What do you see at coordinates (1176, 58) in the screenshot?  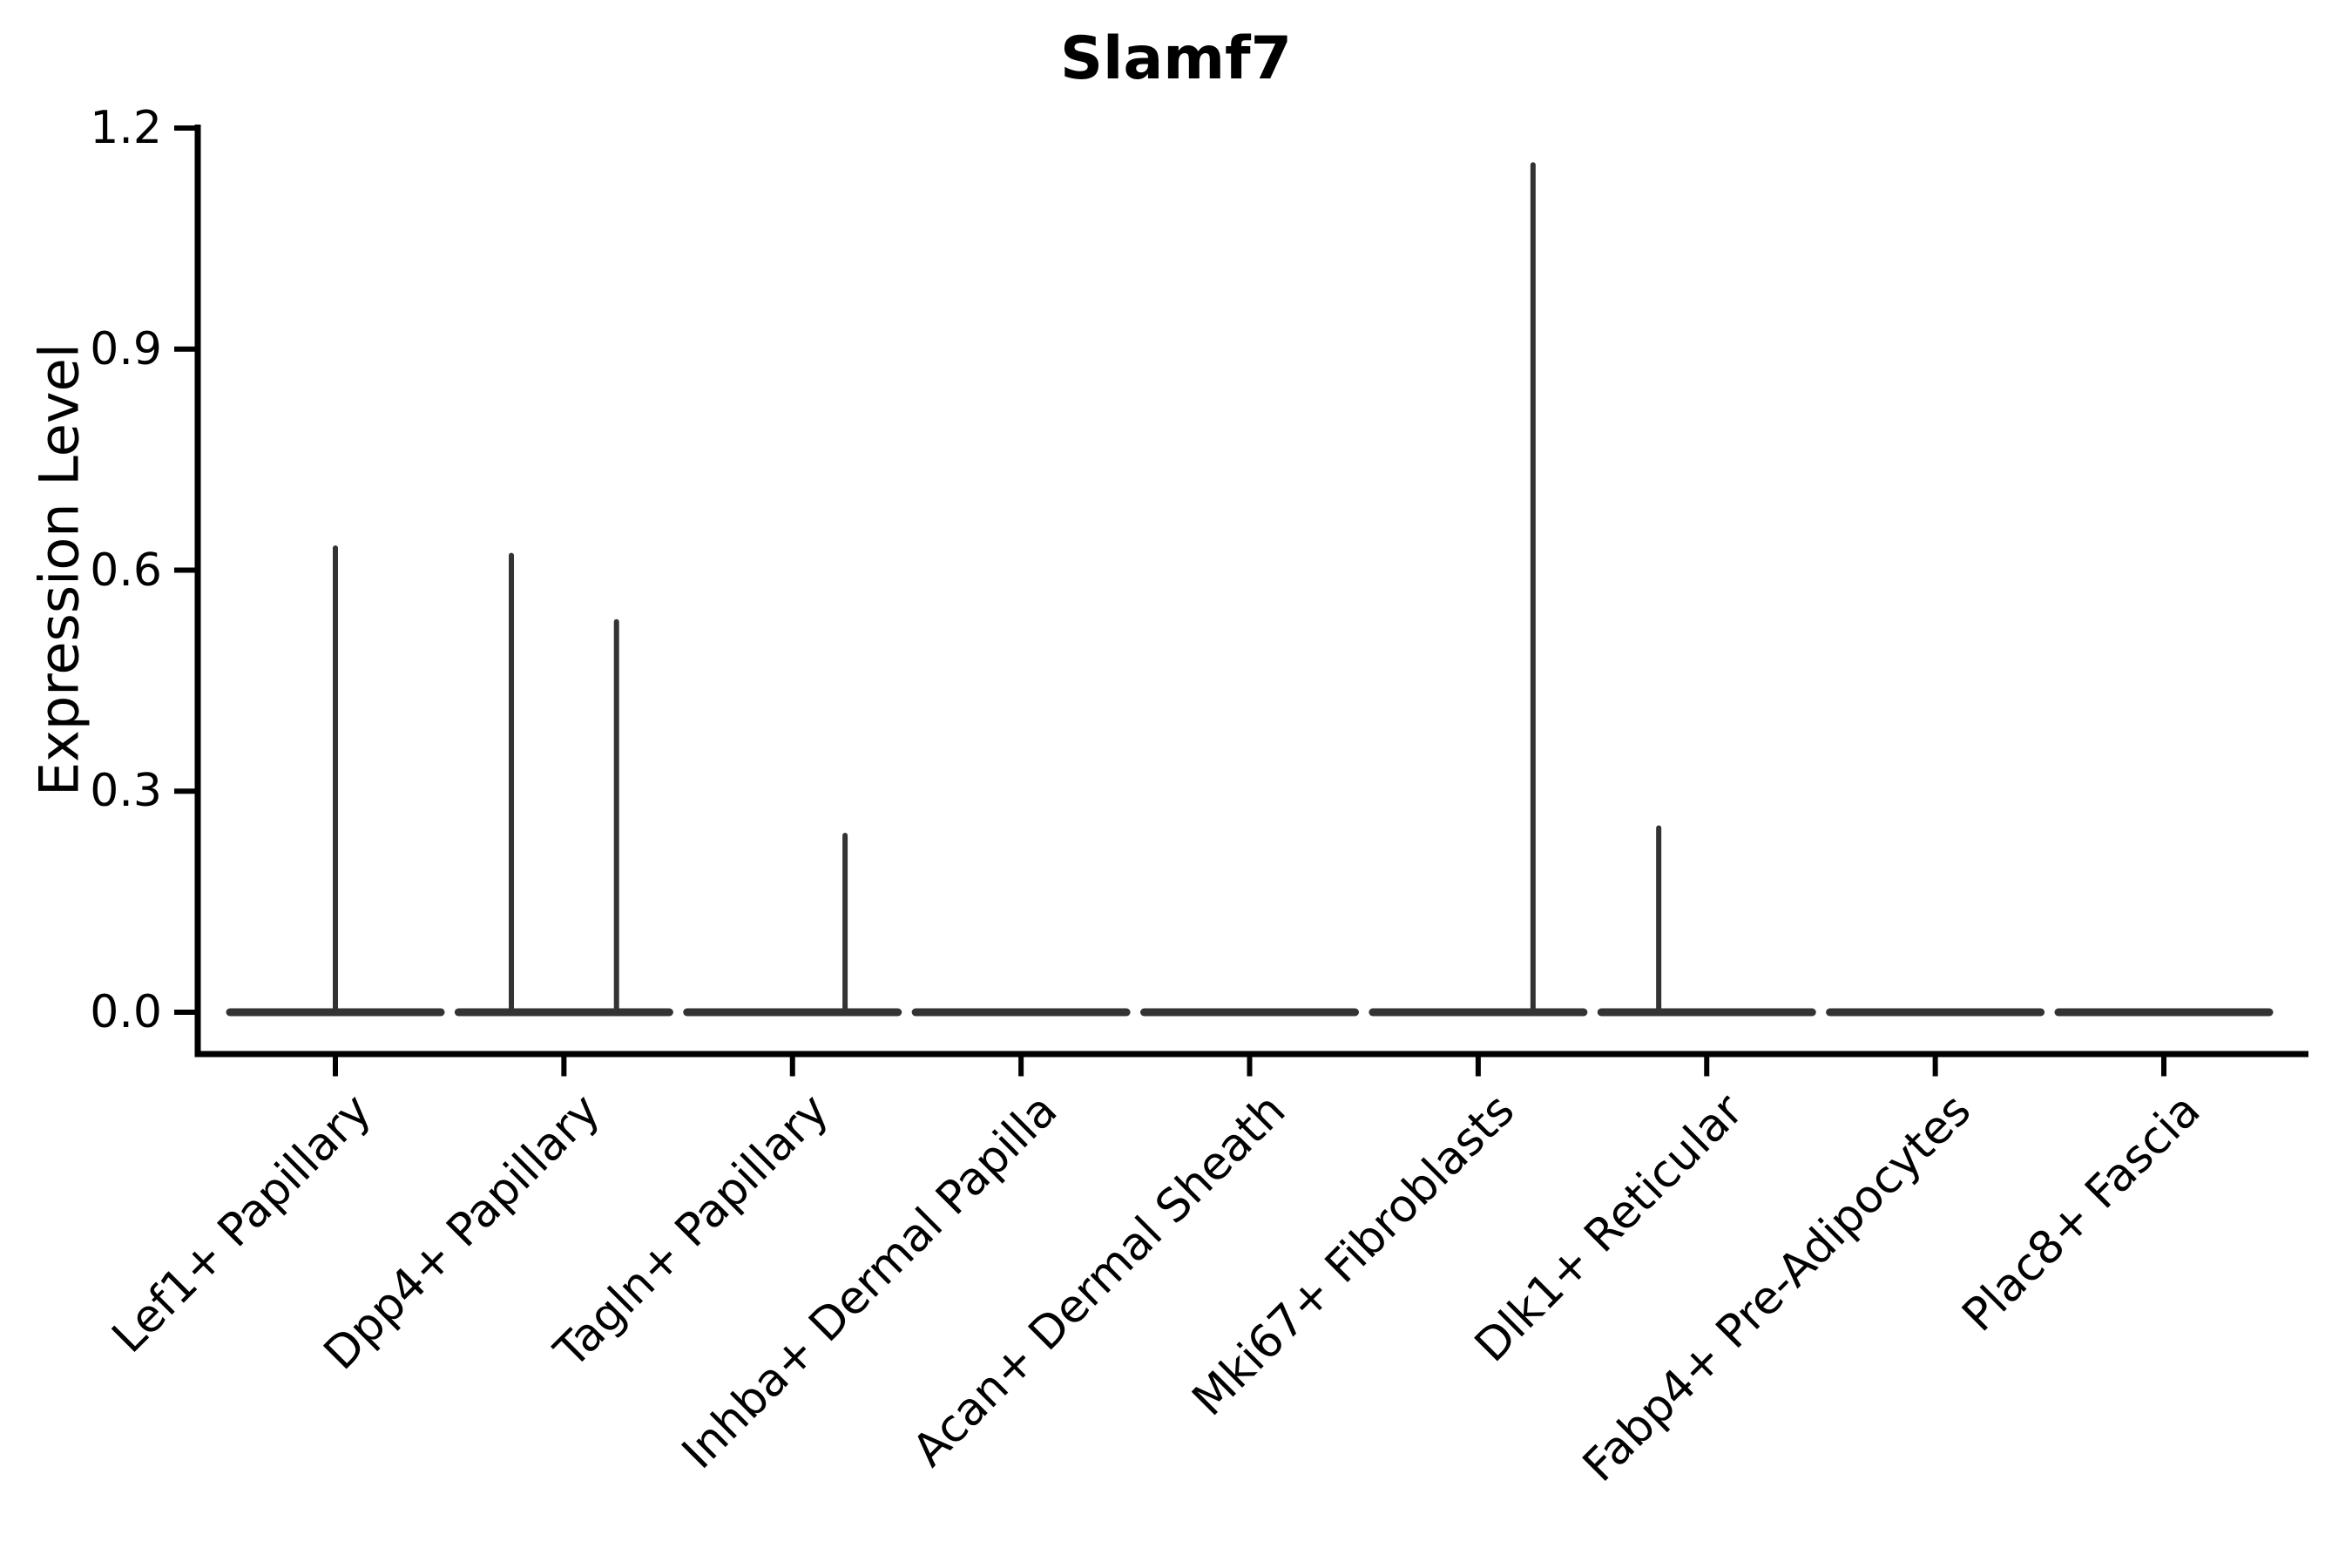 I see `chart-title: Slamf7` at bounding box center [1176, 58].